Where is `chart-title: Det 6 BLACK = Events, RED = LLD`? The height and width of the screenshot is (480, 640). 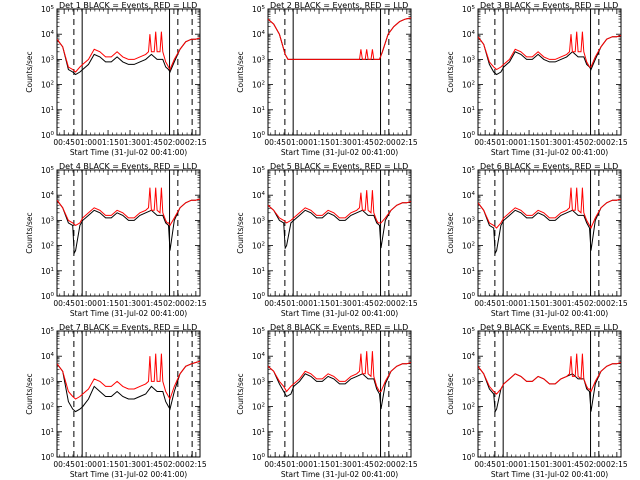 chart-title: Det 6 BLACK = Events, RED = LLD is located at coordinates (549, 166).